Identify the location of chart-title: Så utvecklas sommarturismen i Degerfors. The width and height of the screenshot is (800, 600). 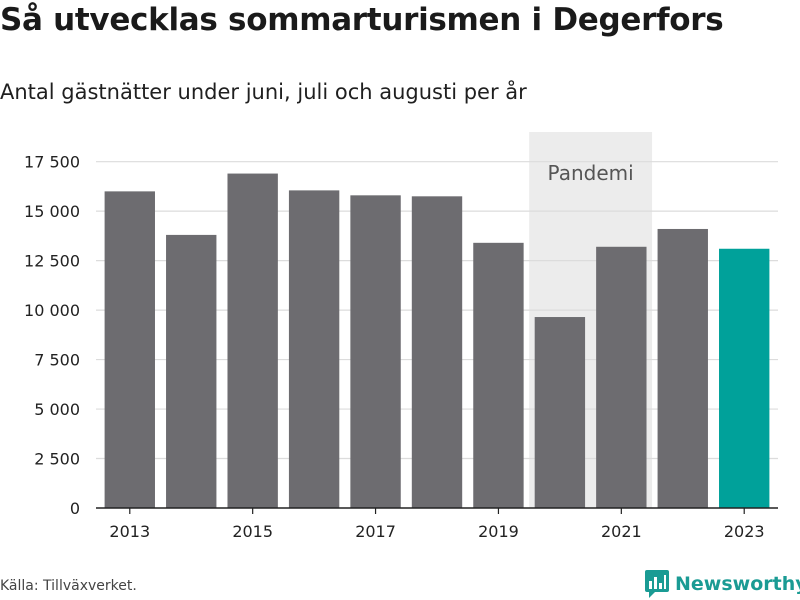
(362, 20).